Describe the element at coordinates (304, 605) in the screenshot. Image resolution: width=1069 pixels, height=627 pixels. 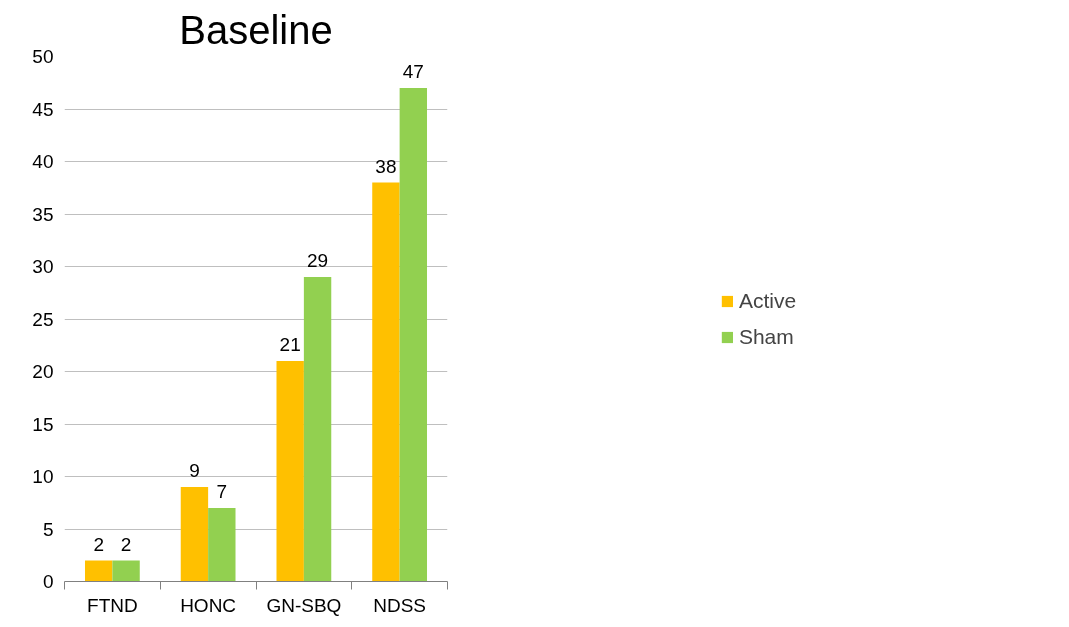
I see `x-tick-label: GN-SBQ` at that location.